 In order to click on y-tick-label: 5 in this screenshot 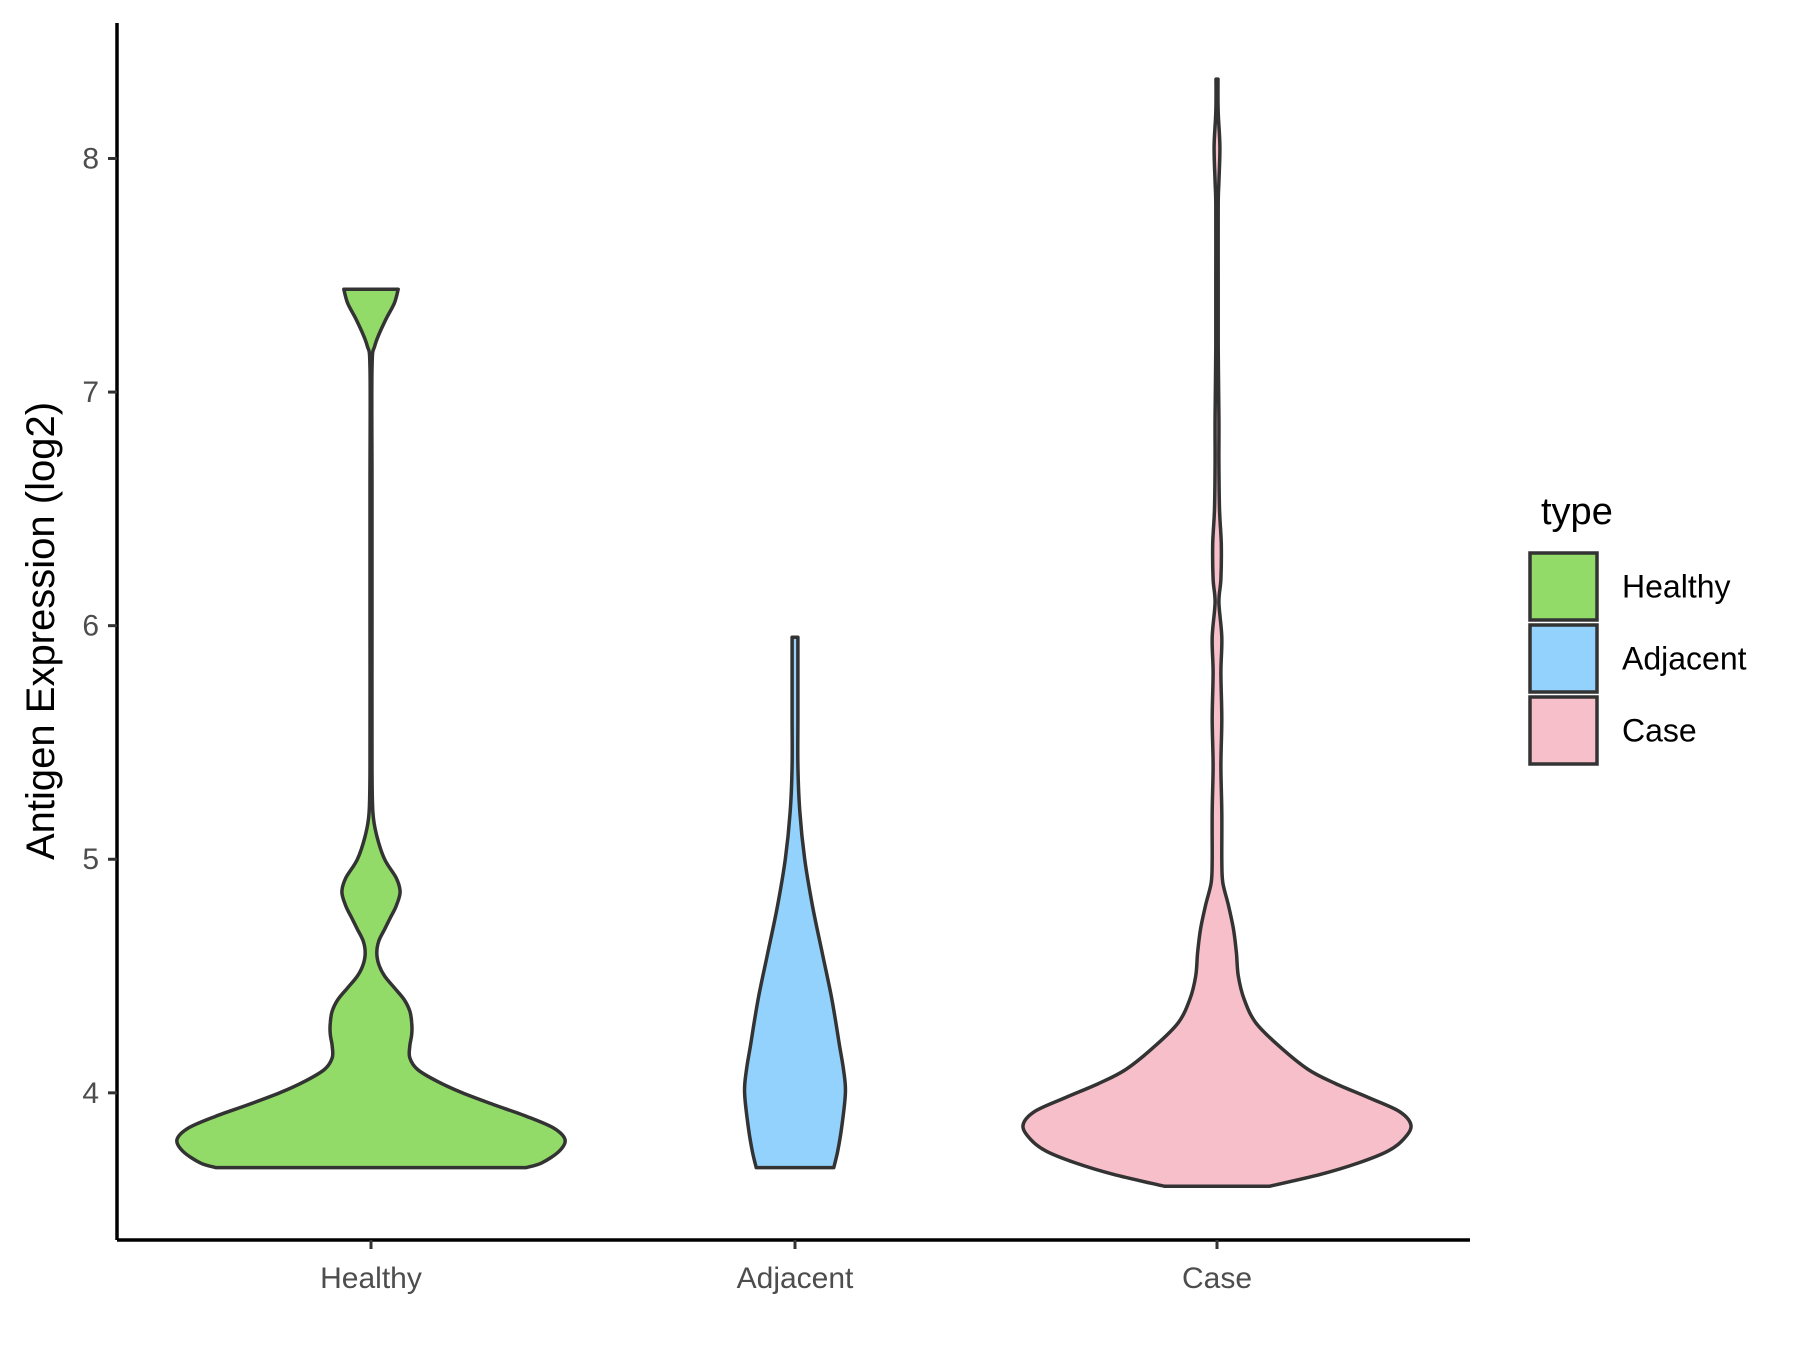, I will do `click(90, 859)`.